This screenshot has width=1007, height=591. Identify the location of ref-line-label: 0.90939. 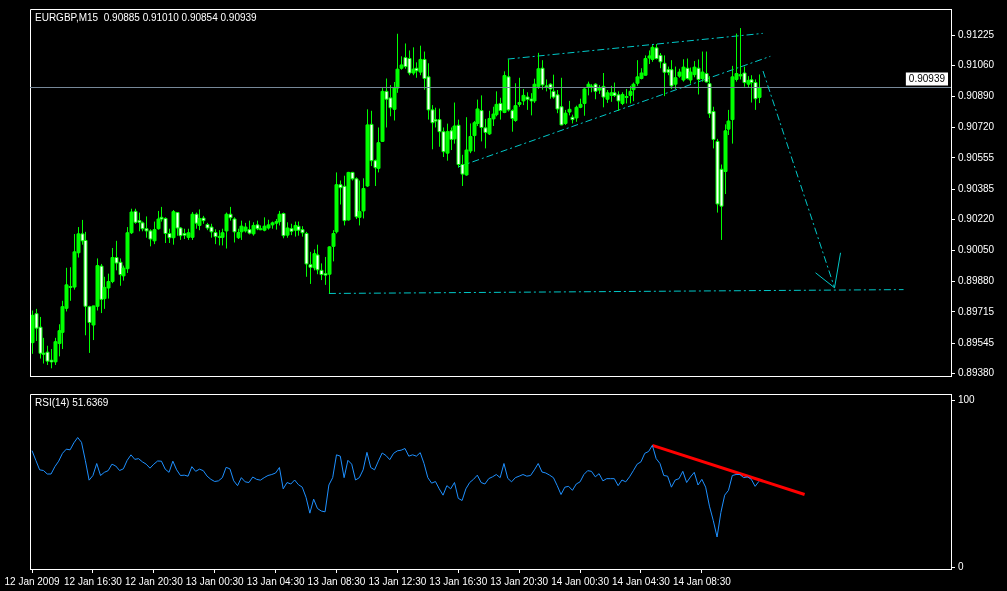
(927, 79).